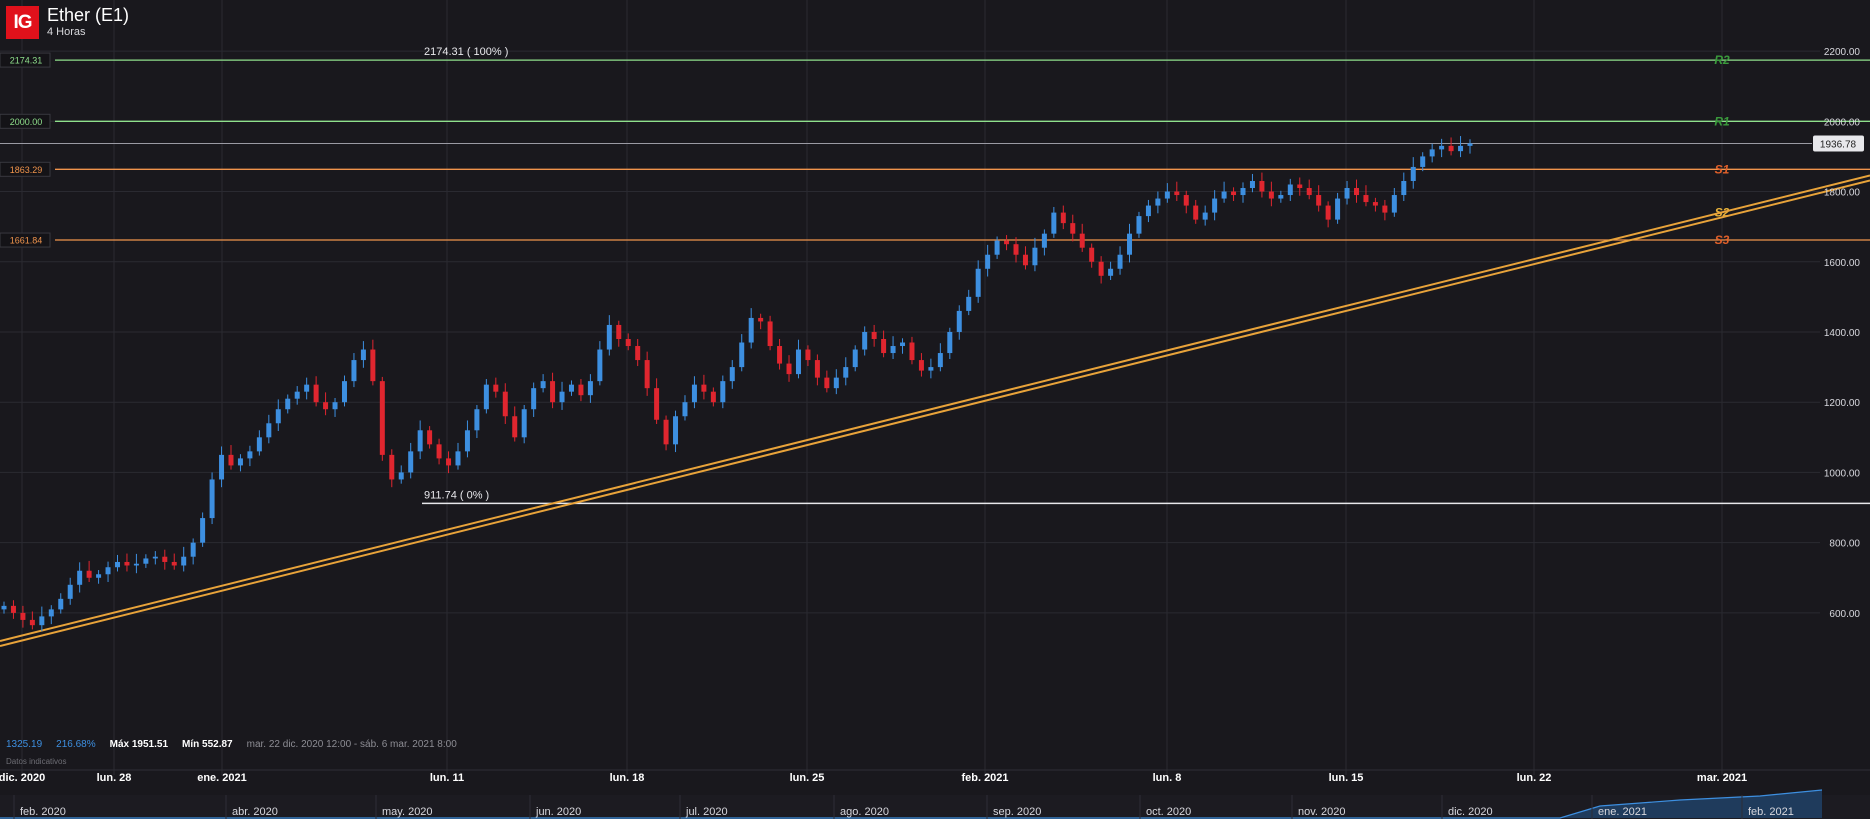 Image resolution: width=1870 pixels, height=819 pixels. I want to click on y-tick-label: 1000.00, so click(1842, 473).